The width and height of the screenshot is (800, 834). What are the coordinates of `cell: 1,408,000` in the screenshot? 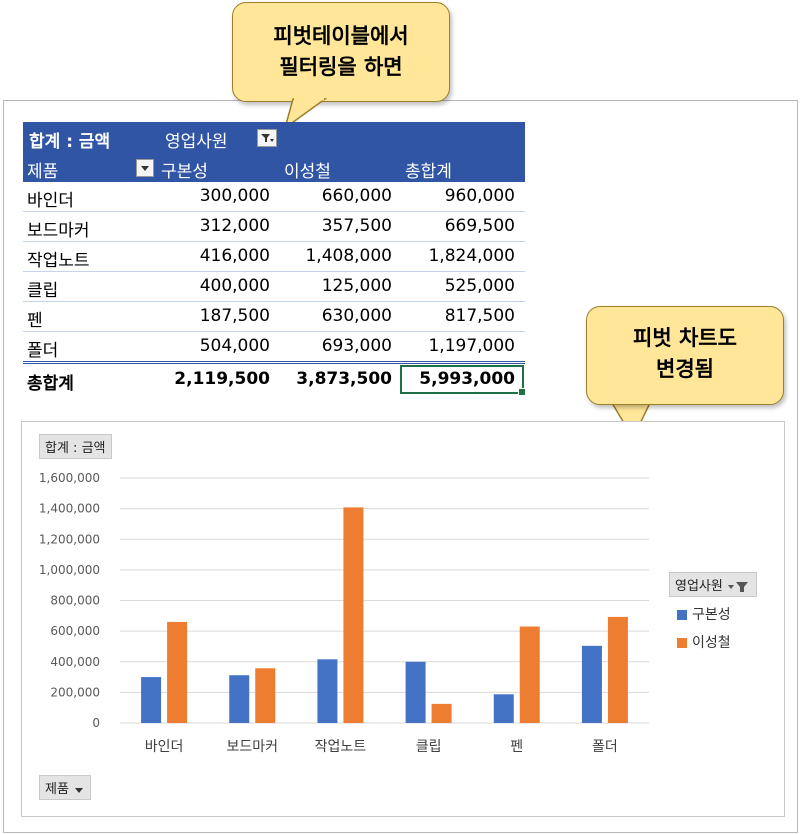 It's located at (348, 256).